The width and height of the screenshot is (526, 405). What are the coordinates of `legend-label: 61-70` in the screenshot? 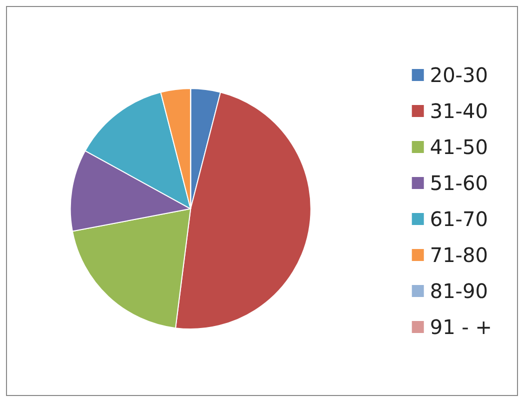 It's located at (459, 219).